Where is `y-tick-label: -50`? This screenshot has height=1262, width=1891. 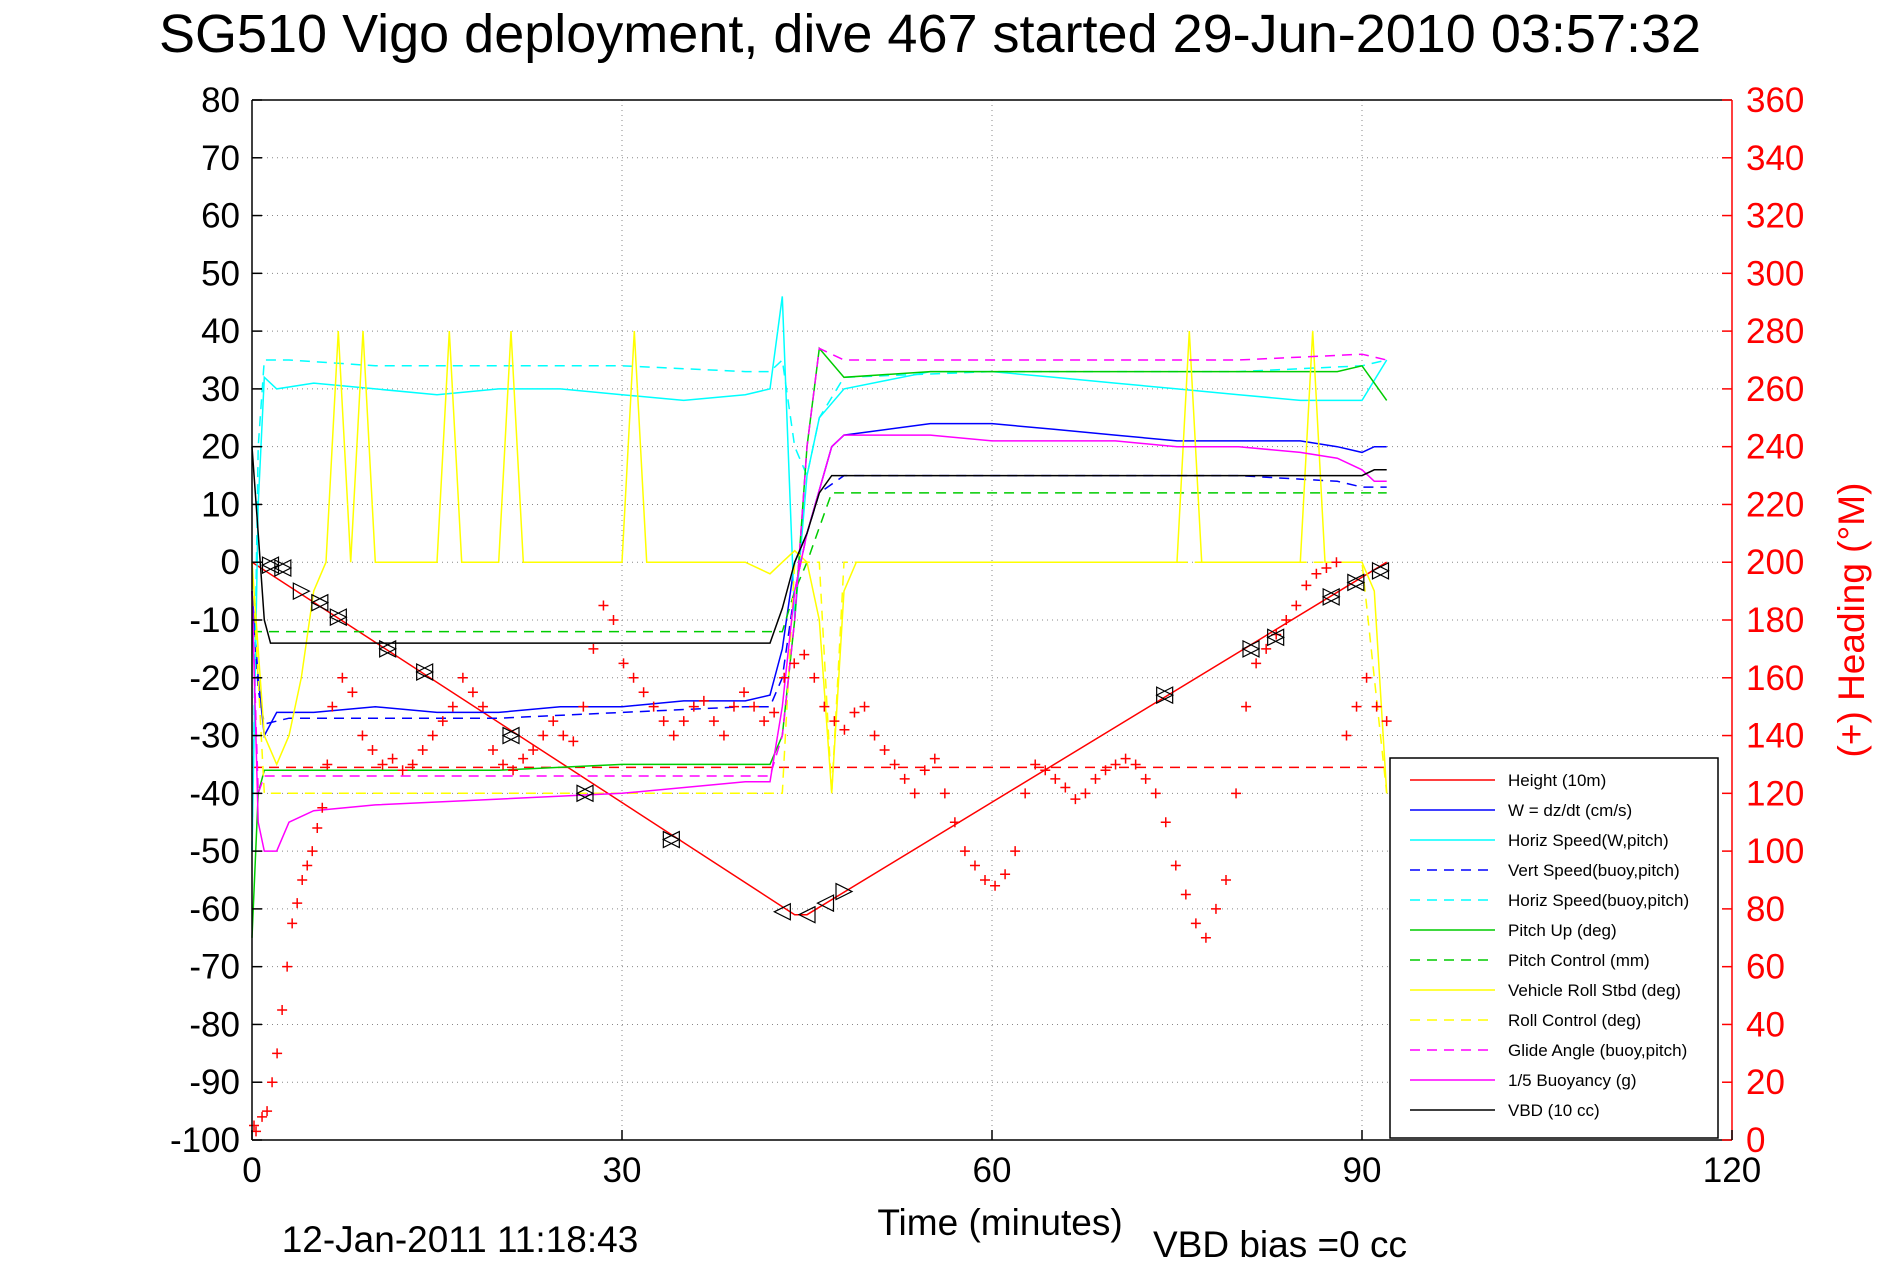 y-tick-label: -50 is located at coordinates (214, 851).